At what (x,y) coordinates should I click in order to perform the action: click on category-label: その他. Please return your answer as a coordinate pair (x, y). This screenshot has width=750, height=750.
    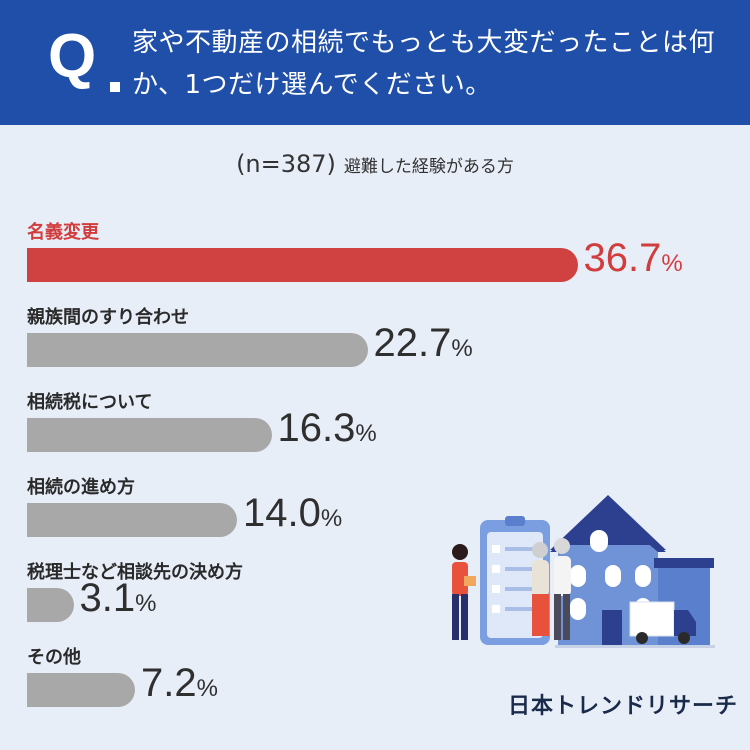
    Looking at the image, I should click on (54, 657).